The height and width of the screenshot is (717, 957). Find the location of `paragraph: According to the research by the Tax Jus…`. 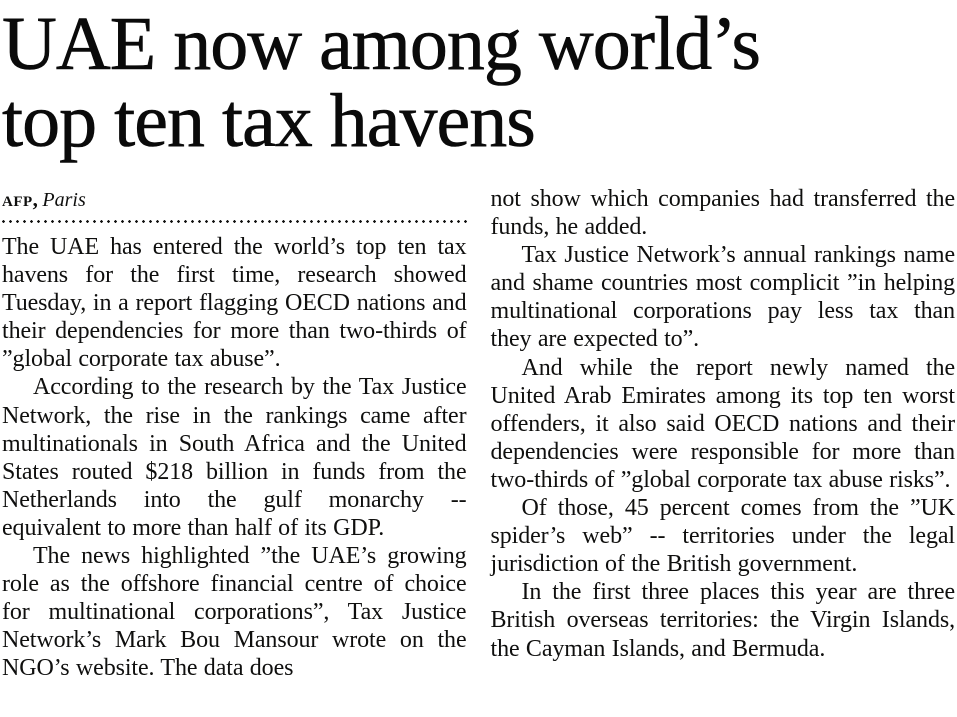

paragraph: According to the research by the Tax Jus… is located at coordinates (234, 457).